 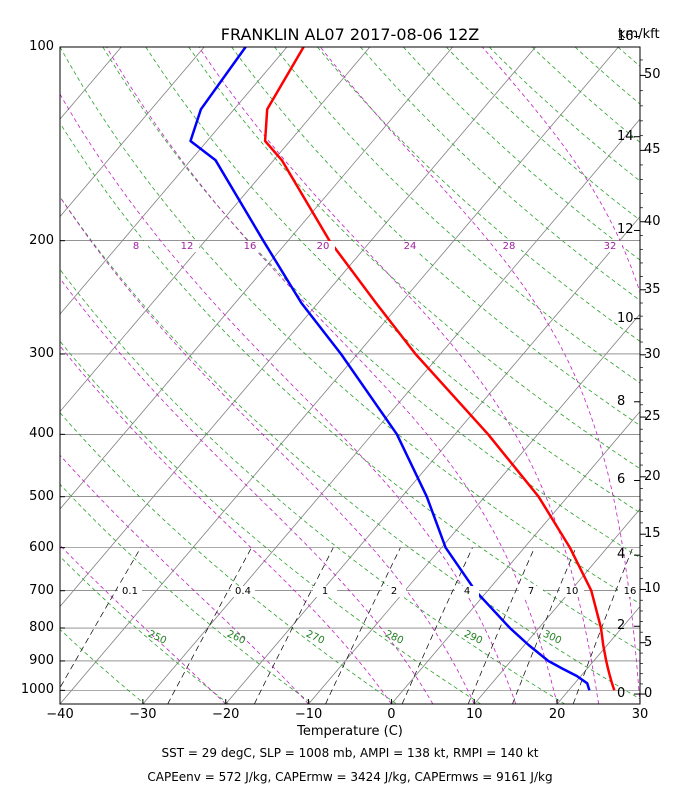 What do you see at coordinates (625, 136) in the screenshot?
I see `km-tick-label: 14` at bounding box center [625, 136].